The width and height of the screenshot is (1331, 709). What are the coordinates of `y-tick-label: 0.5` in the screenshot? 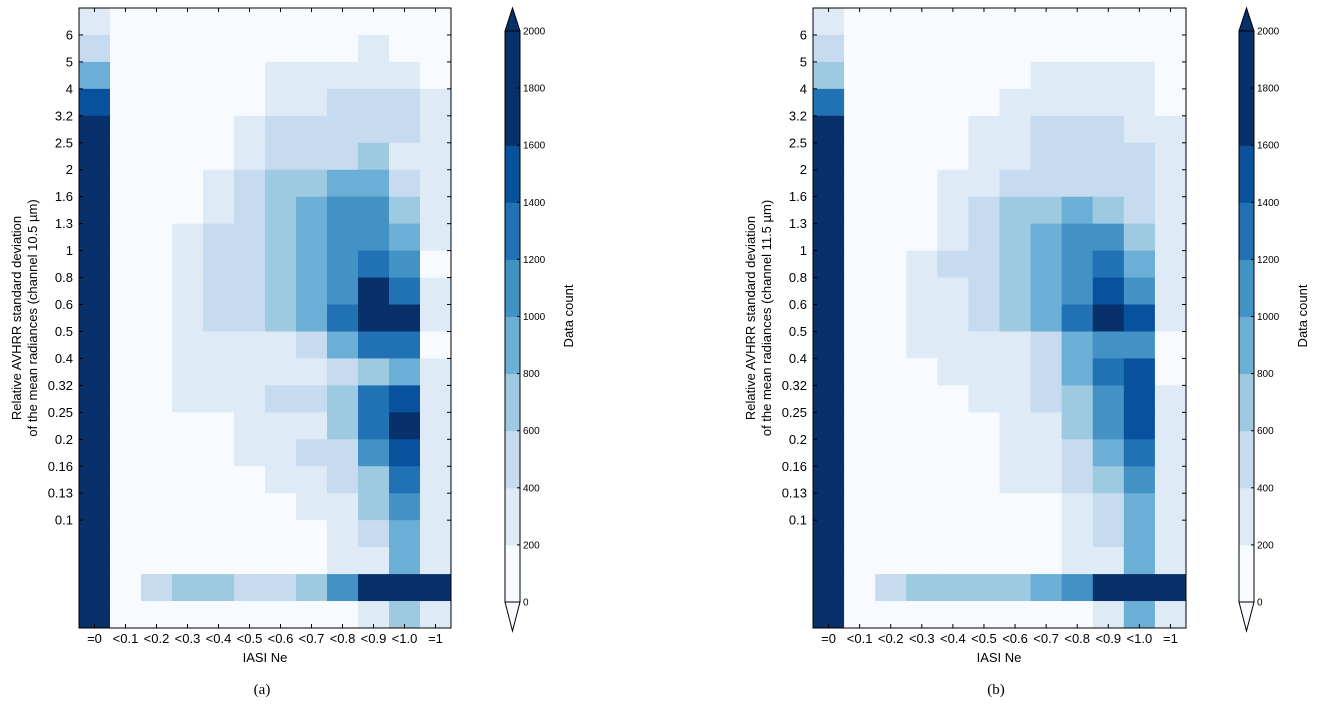 It's located at (798, 331).